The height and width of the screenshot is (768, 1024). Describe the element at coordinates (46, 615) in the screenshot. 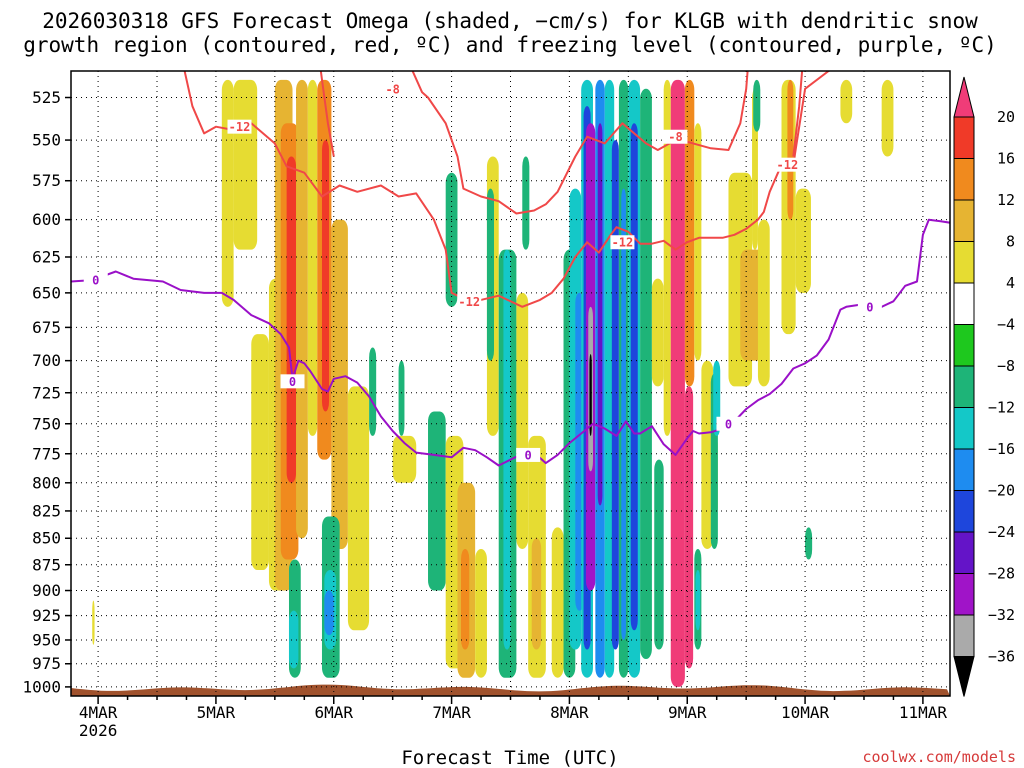

I see `y-tick-label: 925` at that location.